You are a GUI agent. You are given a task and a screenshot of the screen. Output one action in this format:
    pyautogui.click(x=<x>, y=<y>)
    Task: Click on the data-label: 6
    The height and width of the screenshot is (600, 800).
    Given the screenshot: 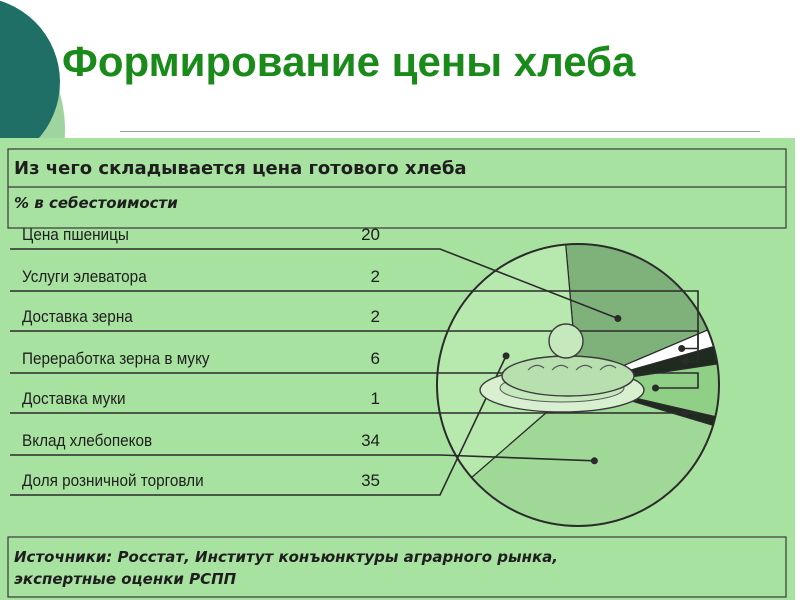 What is the action you would take?
    pyautogui.click(x=375, y=358)
    